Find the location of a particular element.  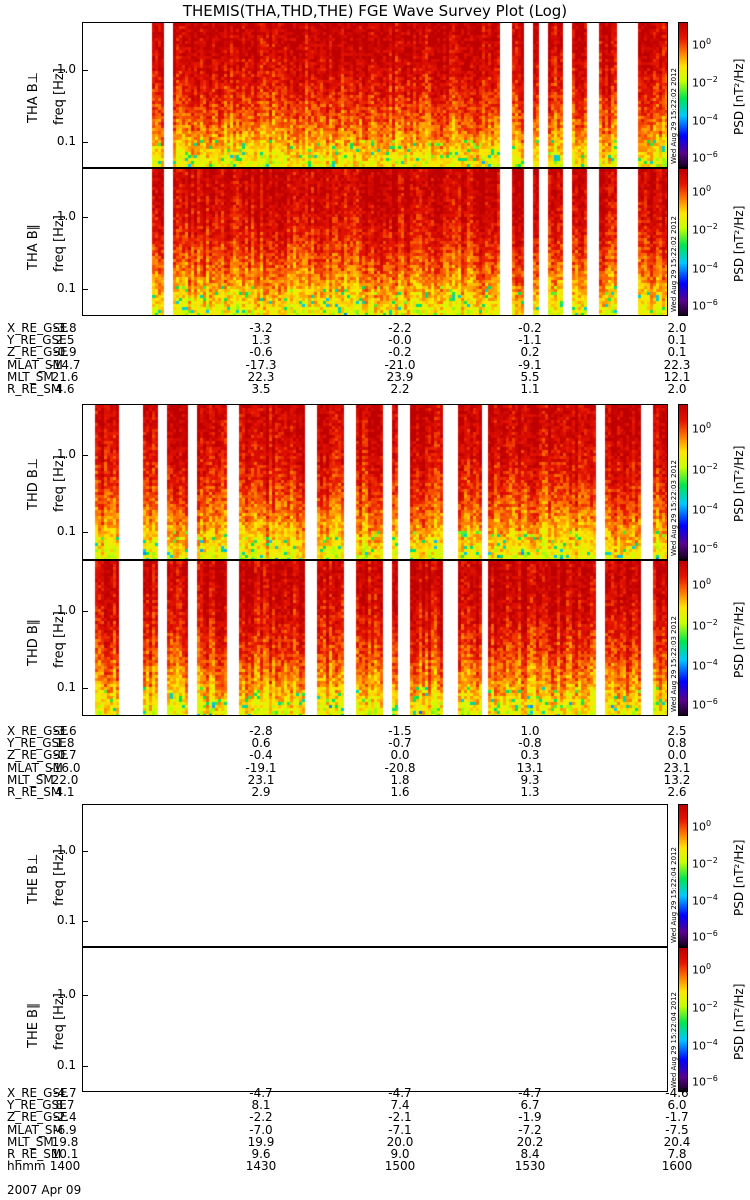

ephemeris-value: -7.0 is located at coordinates (261, 1129).